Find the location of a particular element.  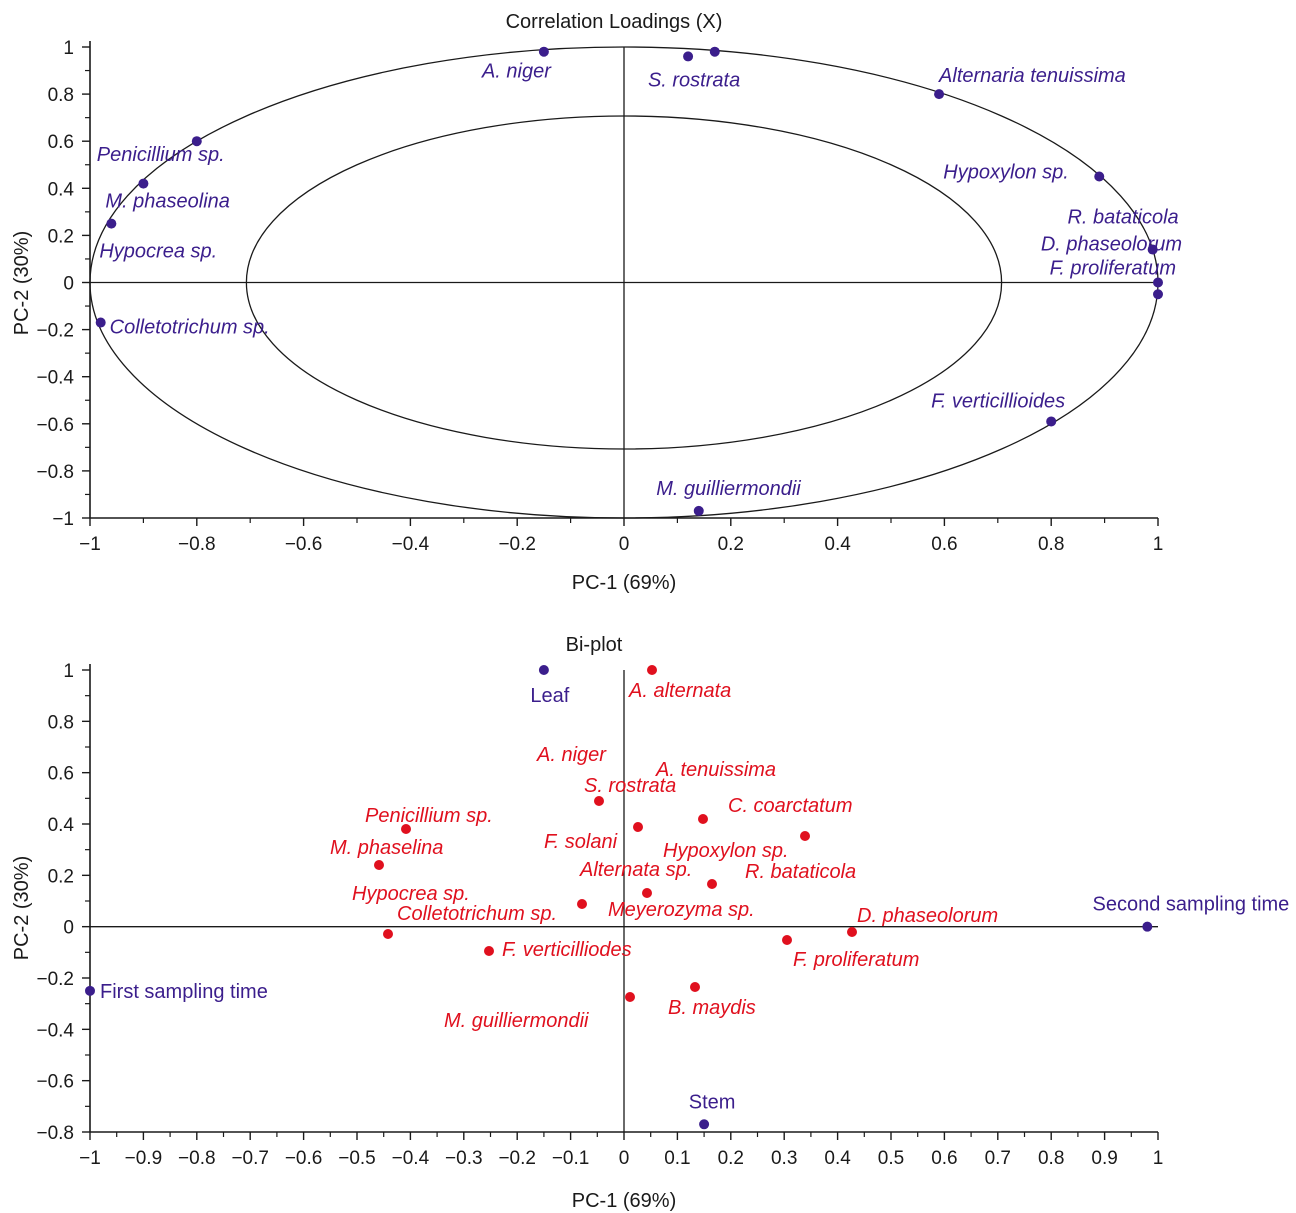

species-label: Alternata sp. is located at coordinates (635, 870).